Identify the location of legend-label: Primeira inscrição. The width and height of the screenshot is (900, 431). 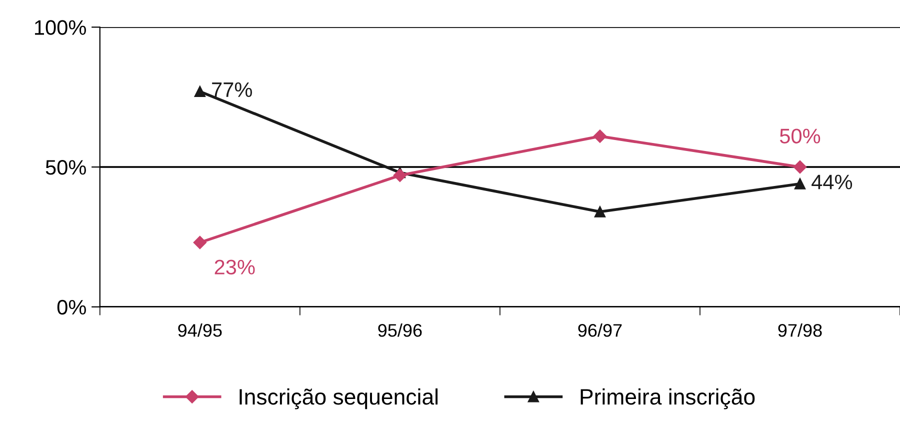
(667, 399).